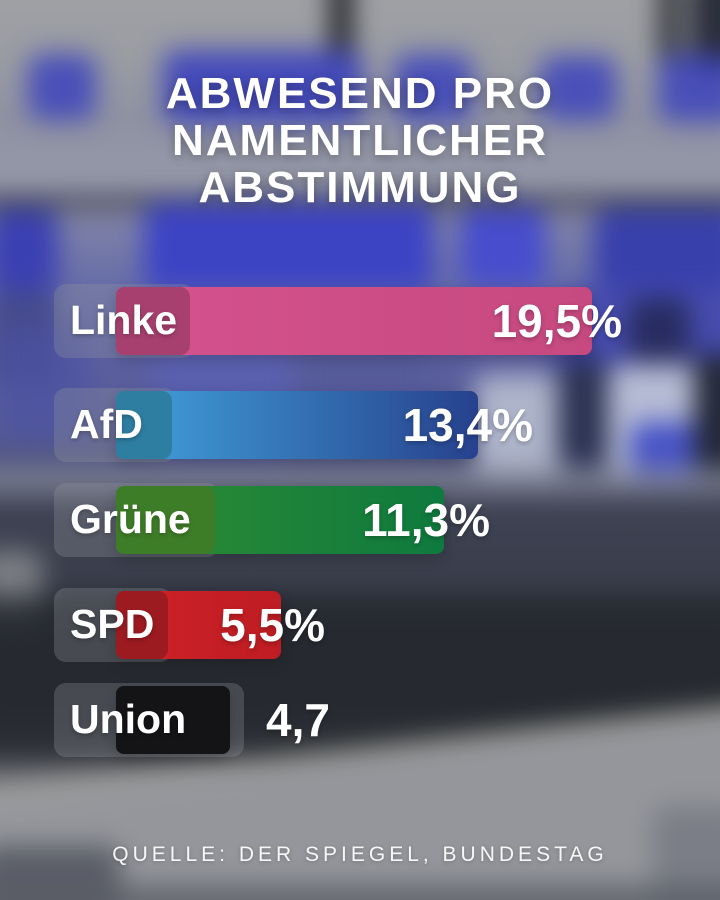 The height and width of the screenshot is (900, 720). Describe the element at coordinates (112, 624) in the screenshot. I see `bar-label: SPD` at that location.